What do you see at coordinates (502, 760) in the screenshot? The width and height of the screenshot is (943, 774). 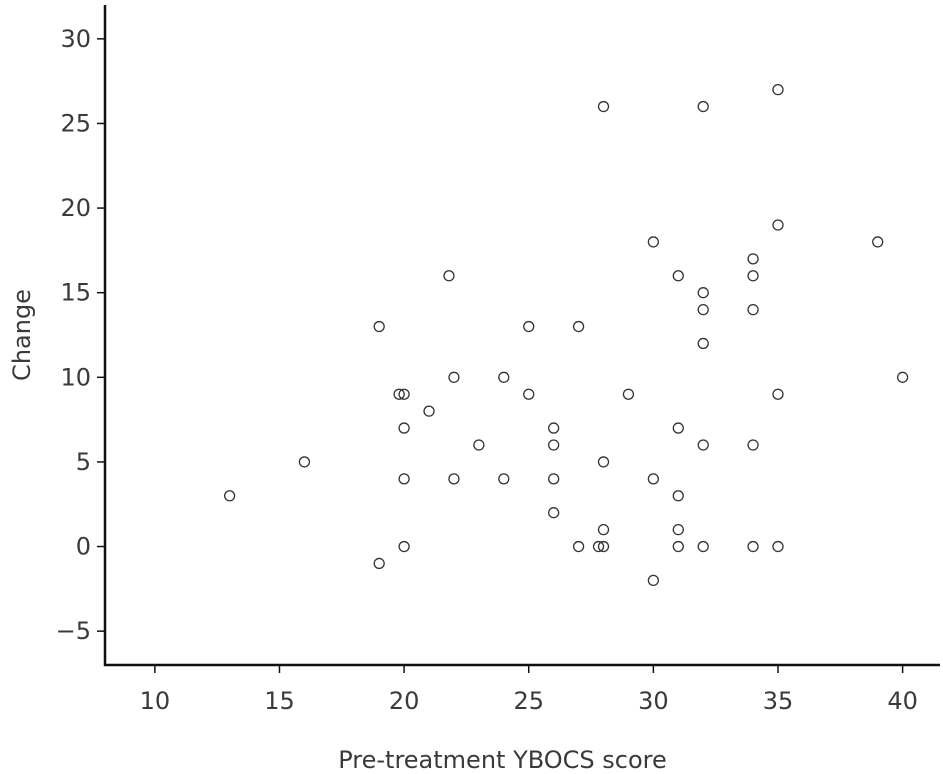 I see `x-axis-title: Pre-treatment YBOCS score` at bounding box center [502, 760].